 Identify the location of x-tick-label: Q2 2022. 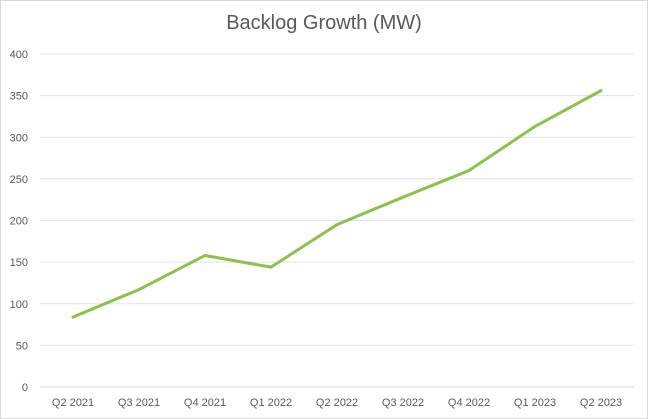
(337, 403).